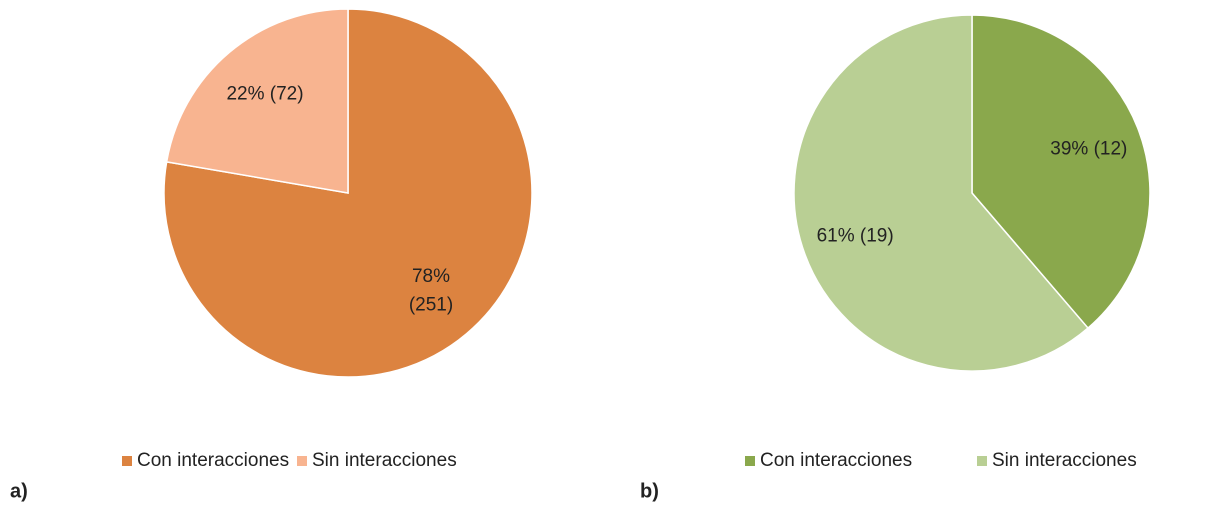  Describe the element at coordinates (855, 235) in the screenshot. I see `slice-label: 61% (19)` at that location.